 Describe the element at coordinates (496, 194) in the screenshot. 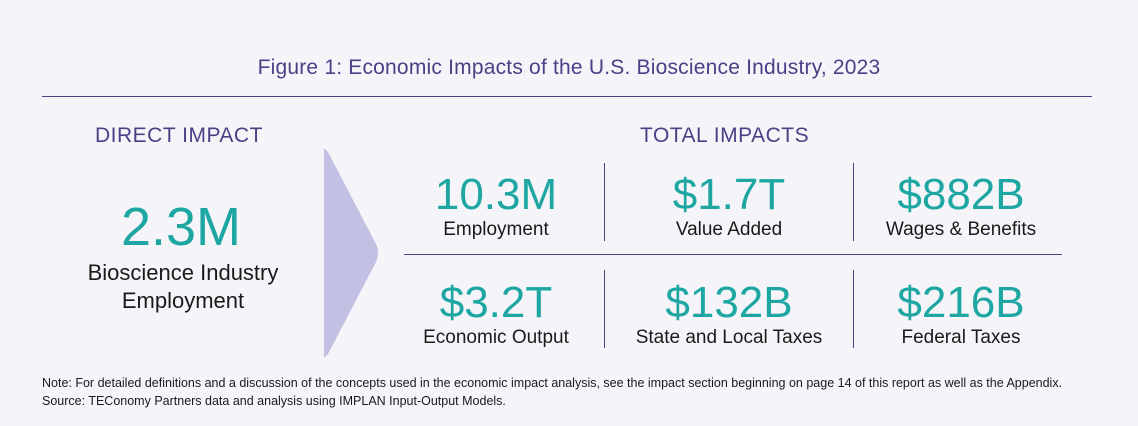

I see `metric-value: 10.3M` at that location.